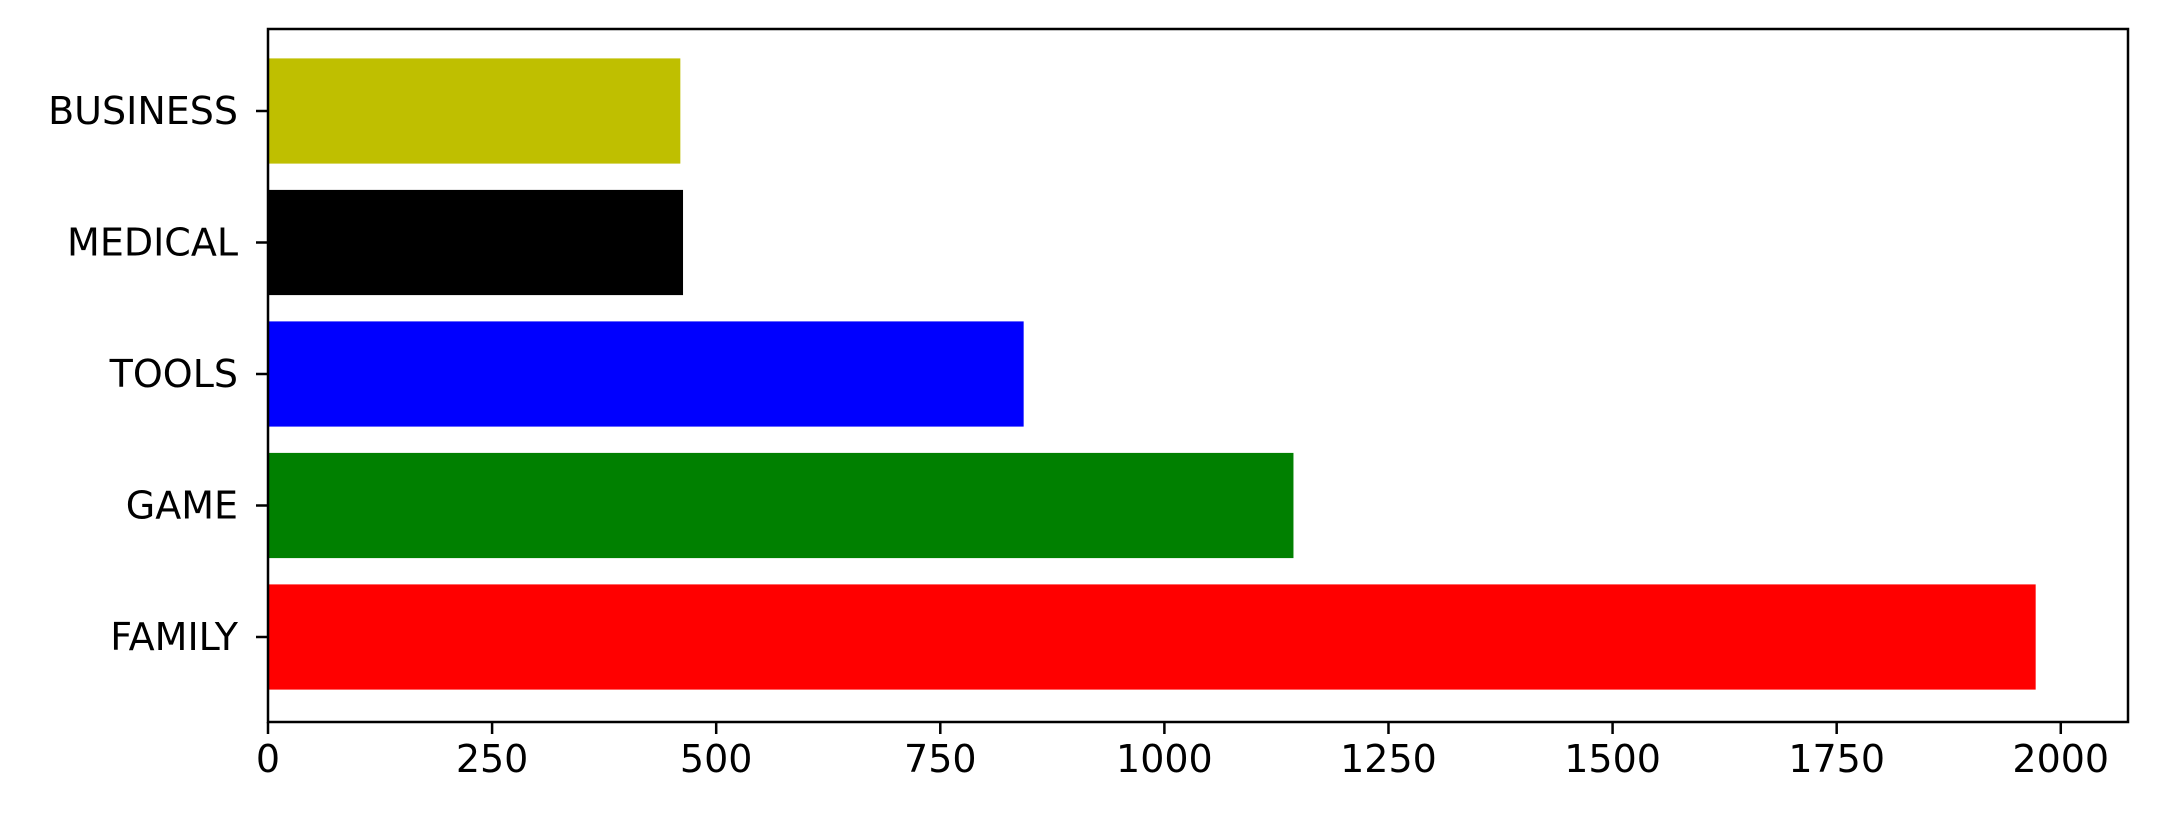 Image resolution: width=2157 pixels, height=824 pixels. What do you see at coordinates (940, 759) in the screenshot?
I see `x-tick-label: 750` at bounding box center [940, 759].